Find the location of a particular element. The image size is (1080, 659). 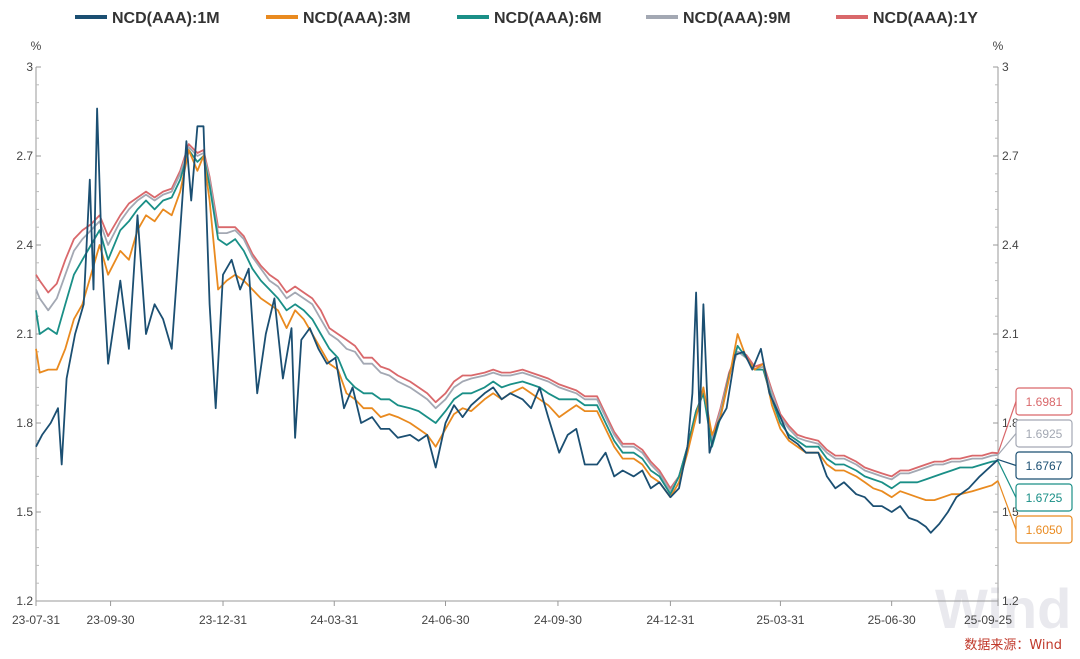

left-tick-label-6: 3 is located at coordinates (29, 67).